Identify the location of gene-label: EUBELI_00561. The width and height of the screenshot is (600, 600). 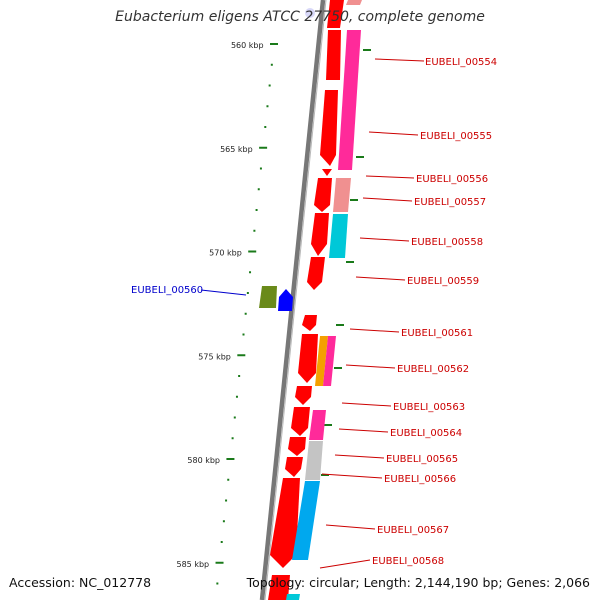
(437, 333).